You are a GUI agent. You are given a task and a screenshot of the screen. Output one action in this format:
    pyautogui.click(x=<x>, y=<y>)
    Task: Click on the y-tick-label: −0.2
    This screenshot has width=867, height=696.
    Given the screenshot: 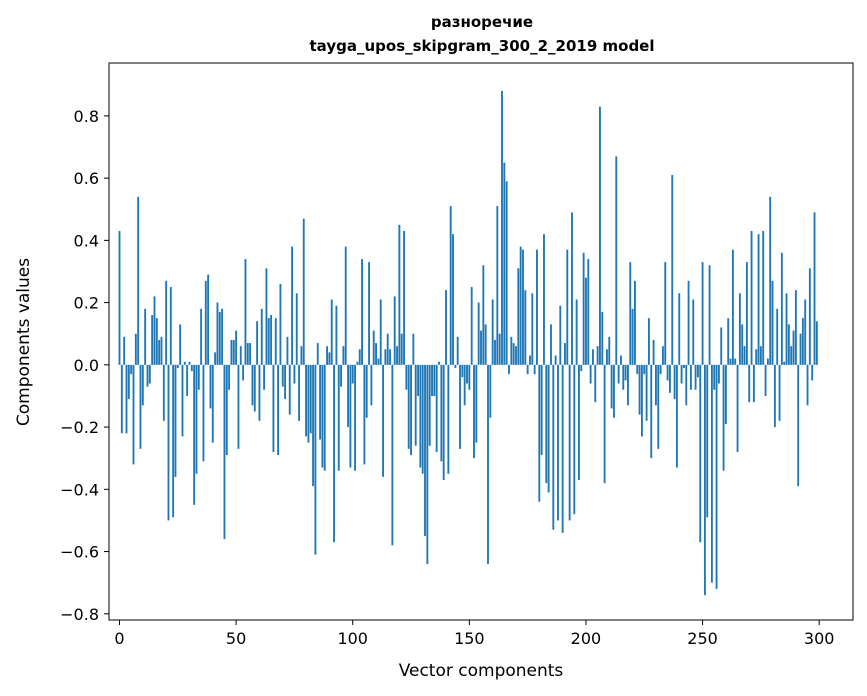 What is the action you would take?
    pyautogui.click(x=79, y=427)
    